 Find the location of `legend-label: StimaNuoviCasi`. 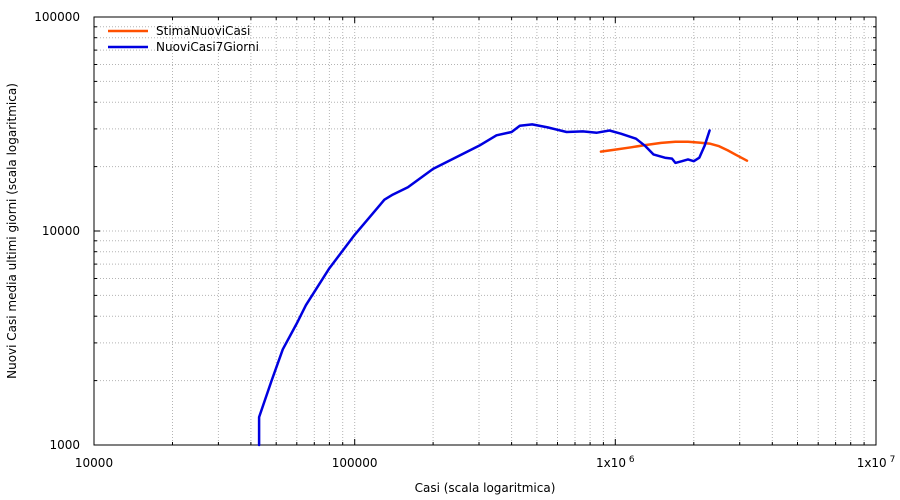

legend-label: StimaNuoviCasi is located at coordinates (203, 31).